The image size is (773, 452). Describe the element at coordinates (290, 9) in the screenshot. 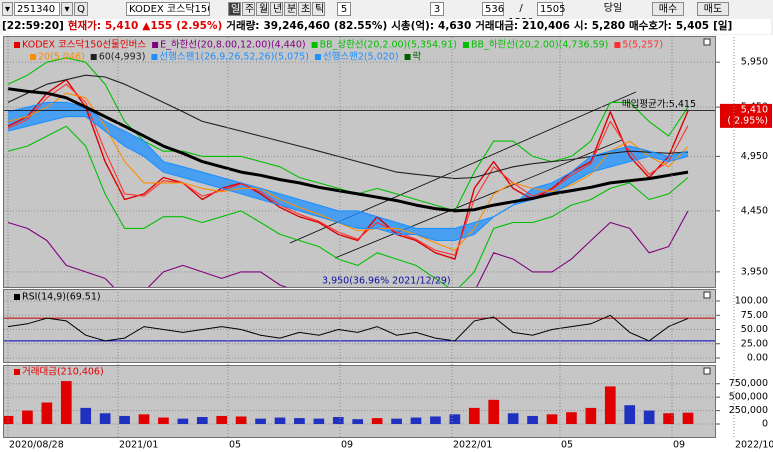

I see `period-button: 분` at that location.